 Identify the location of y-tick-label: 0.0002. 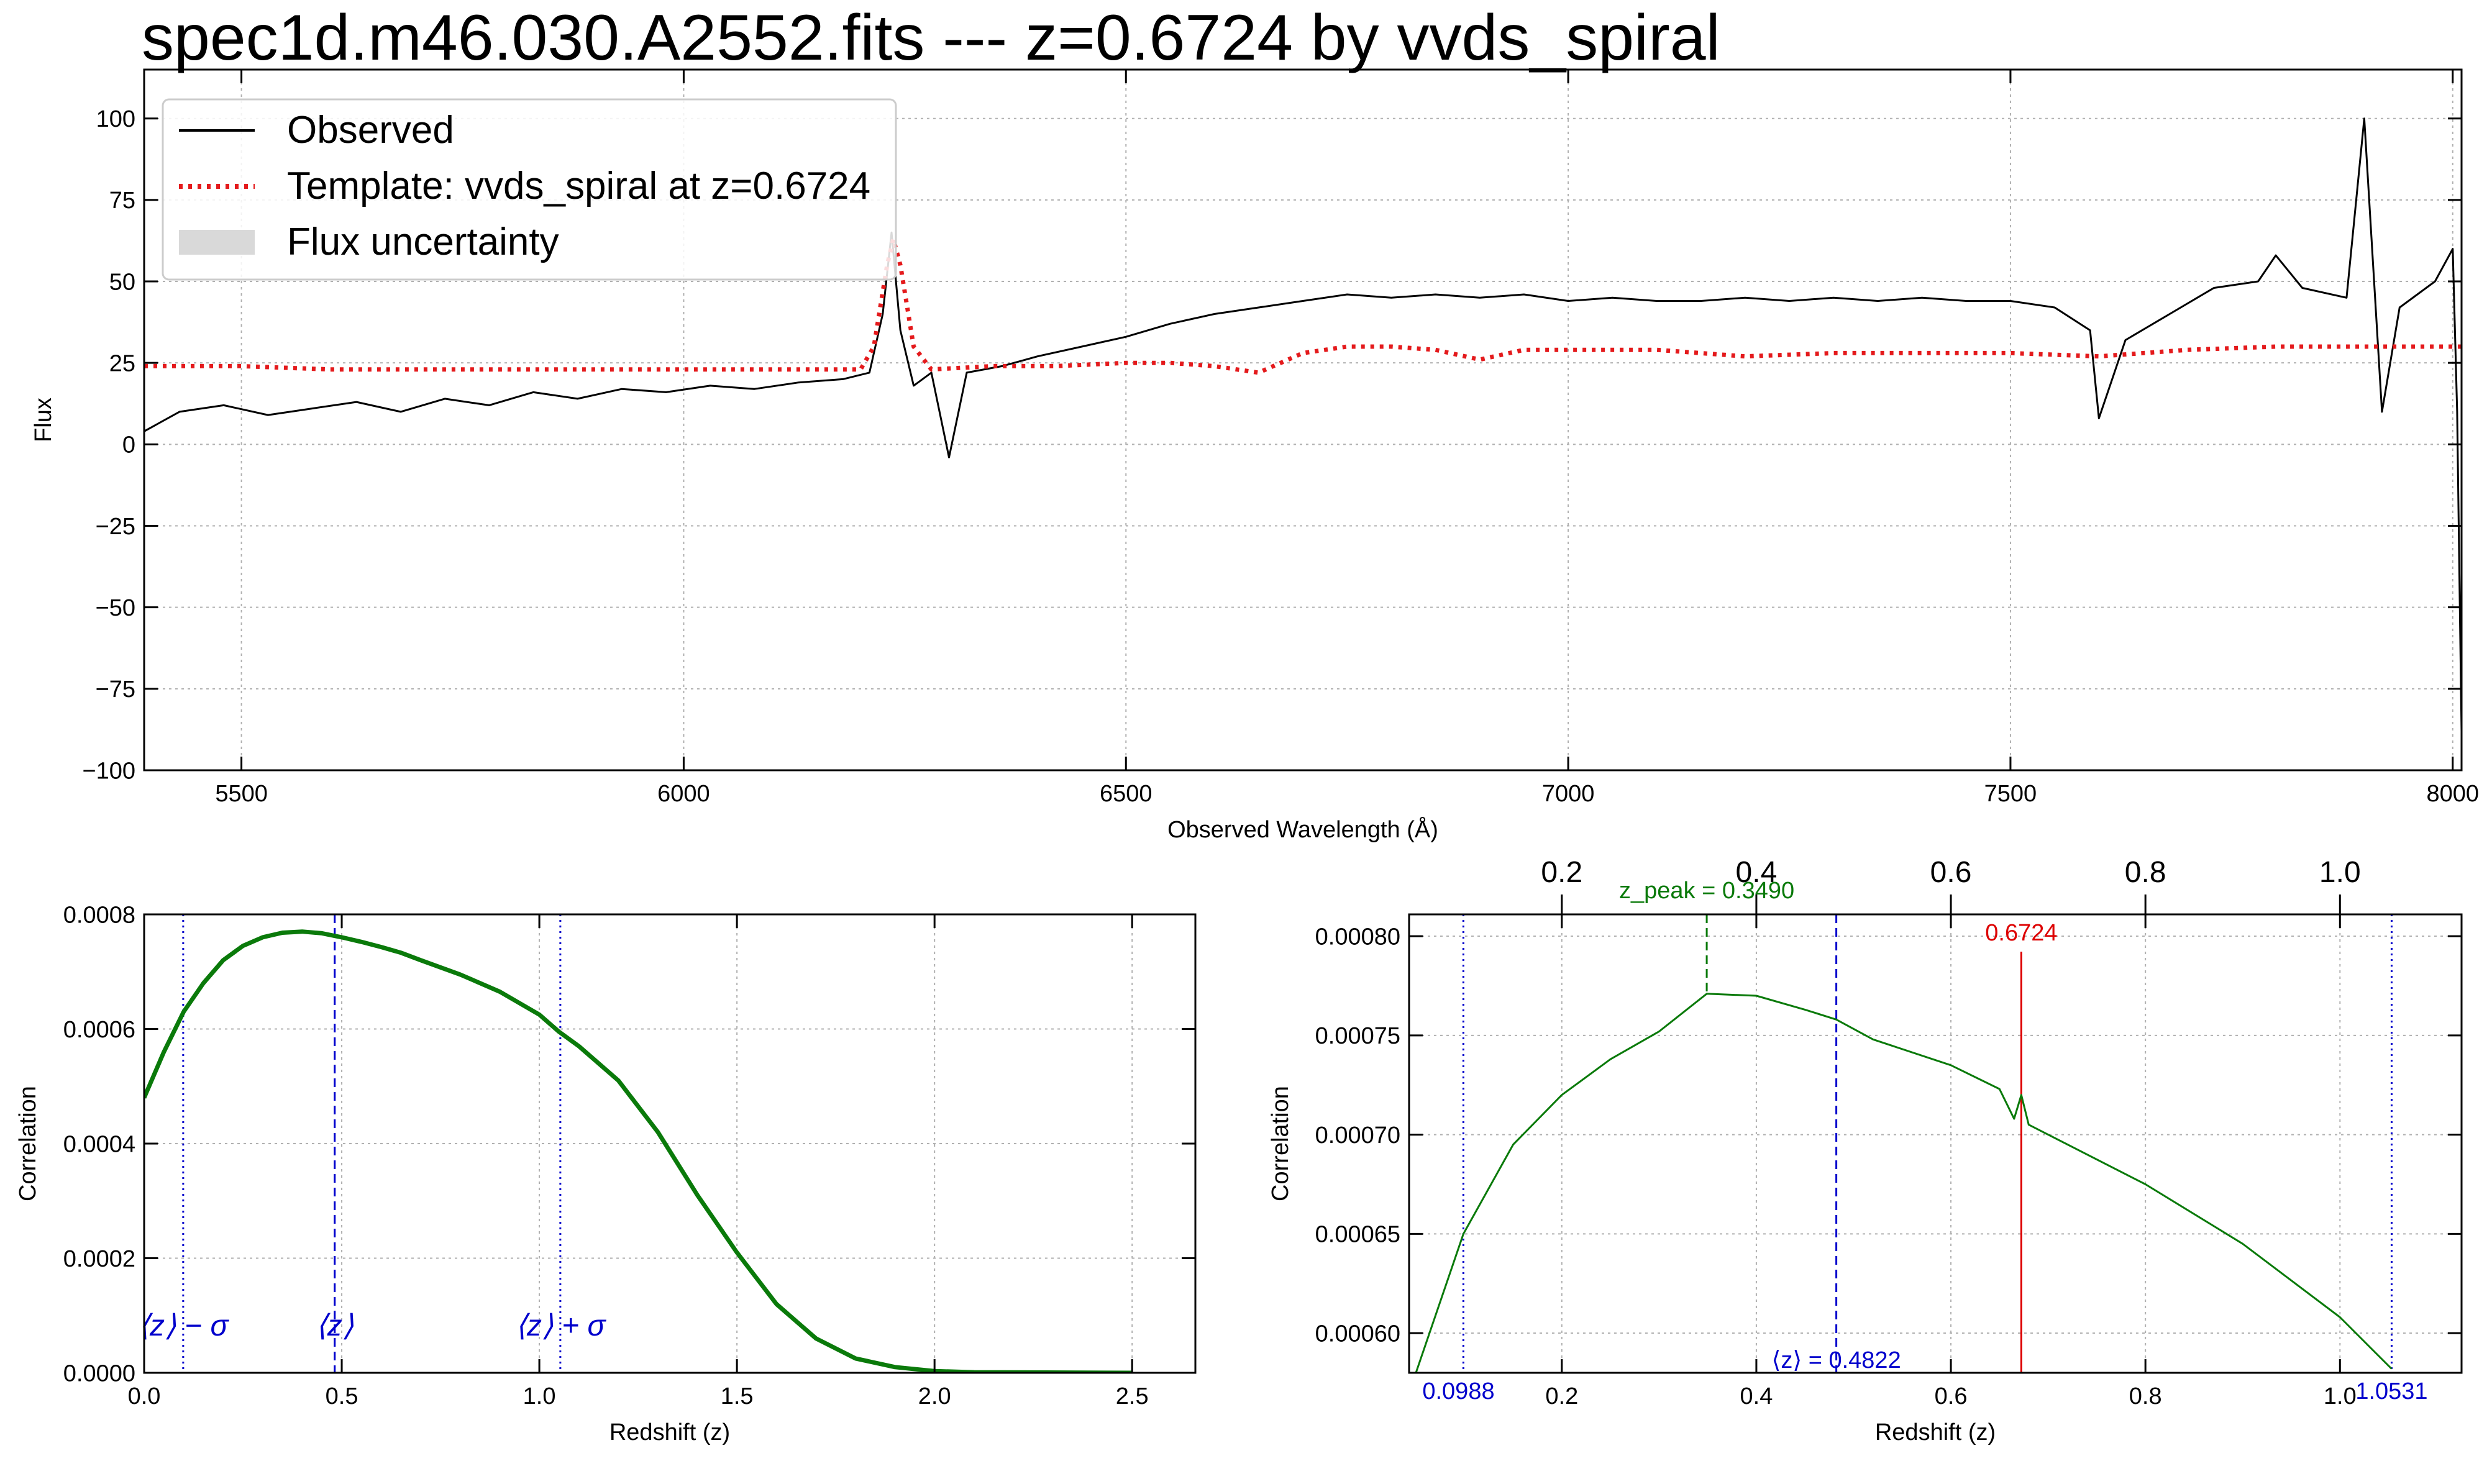
(99, 1259).